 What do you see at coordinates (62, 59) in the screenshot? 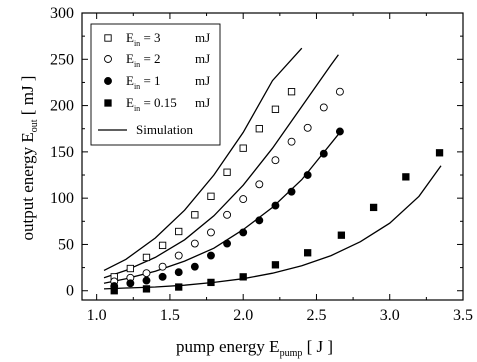
I see `y-tick-label: 250` at bounding box center [62, 59].